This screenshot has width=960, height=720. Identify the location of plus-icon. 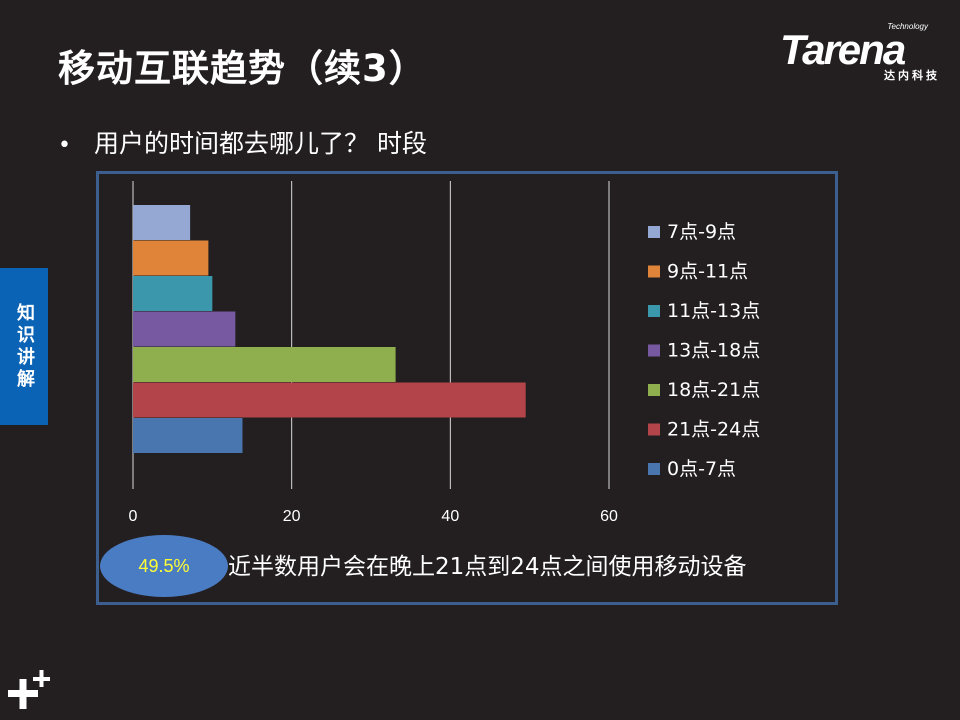
(29, 689).